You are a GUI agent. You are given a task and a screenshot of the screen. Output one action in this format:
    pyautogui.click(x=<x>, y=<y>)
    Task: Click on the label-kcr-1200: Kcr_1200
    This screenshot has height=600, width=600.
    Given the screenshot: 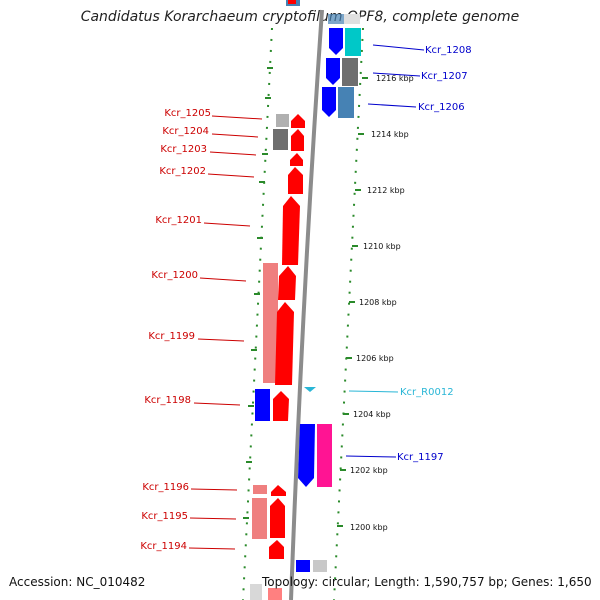 What is the action you would take?
    pyautogui.click(x=174, y=275)
    